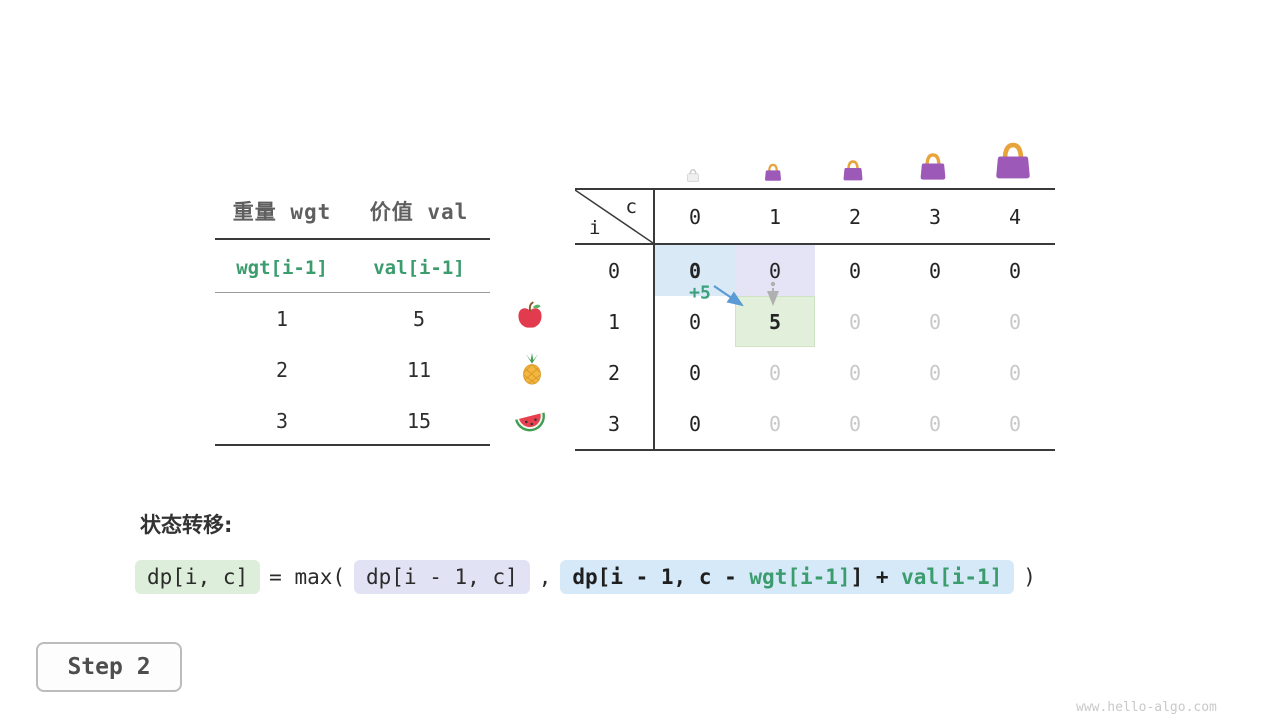 This screenshot has height=720, width=1280. What do you see at coordinates (773, 174) in the screenshot?
I see `bag-small-icon` at bounding box center [773, 174].